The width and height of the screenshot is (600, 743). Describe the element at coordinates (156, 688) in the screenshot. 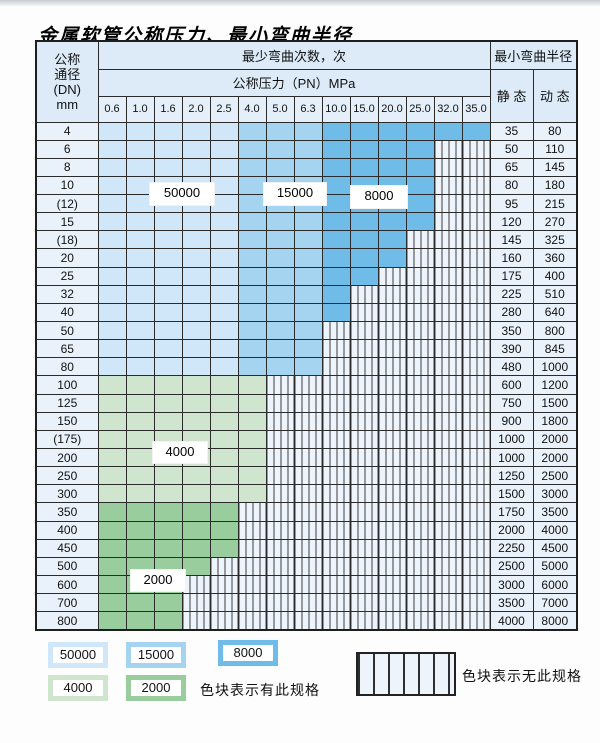

I see `legend-swatch-2000: 2000` at that location.